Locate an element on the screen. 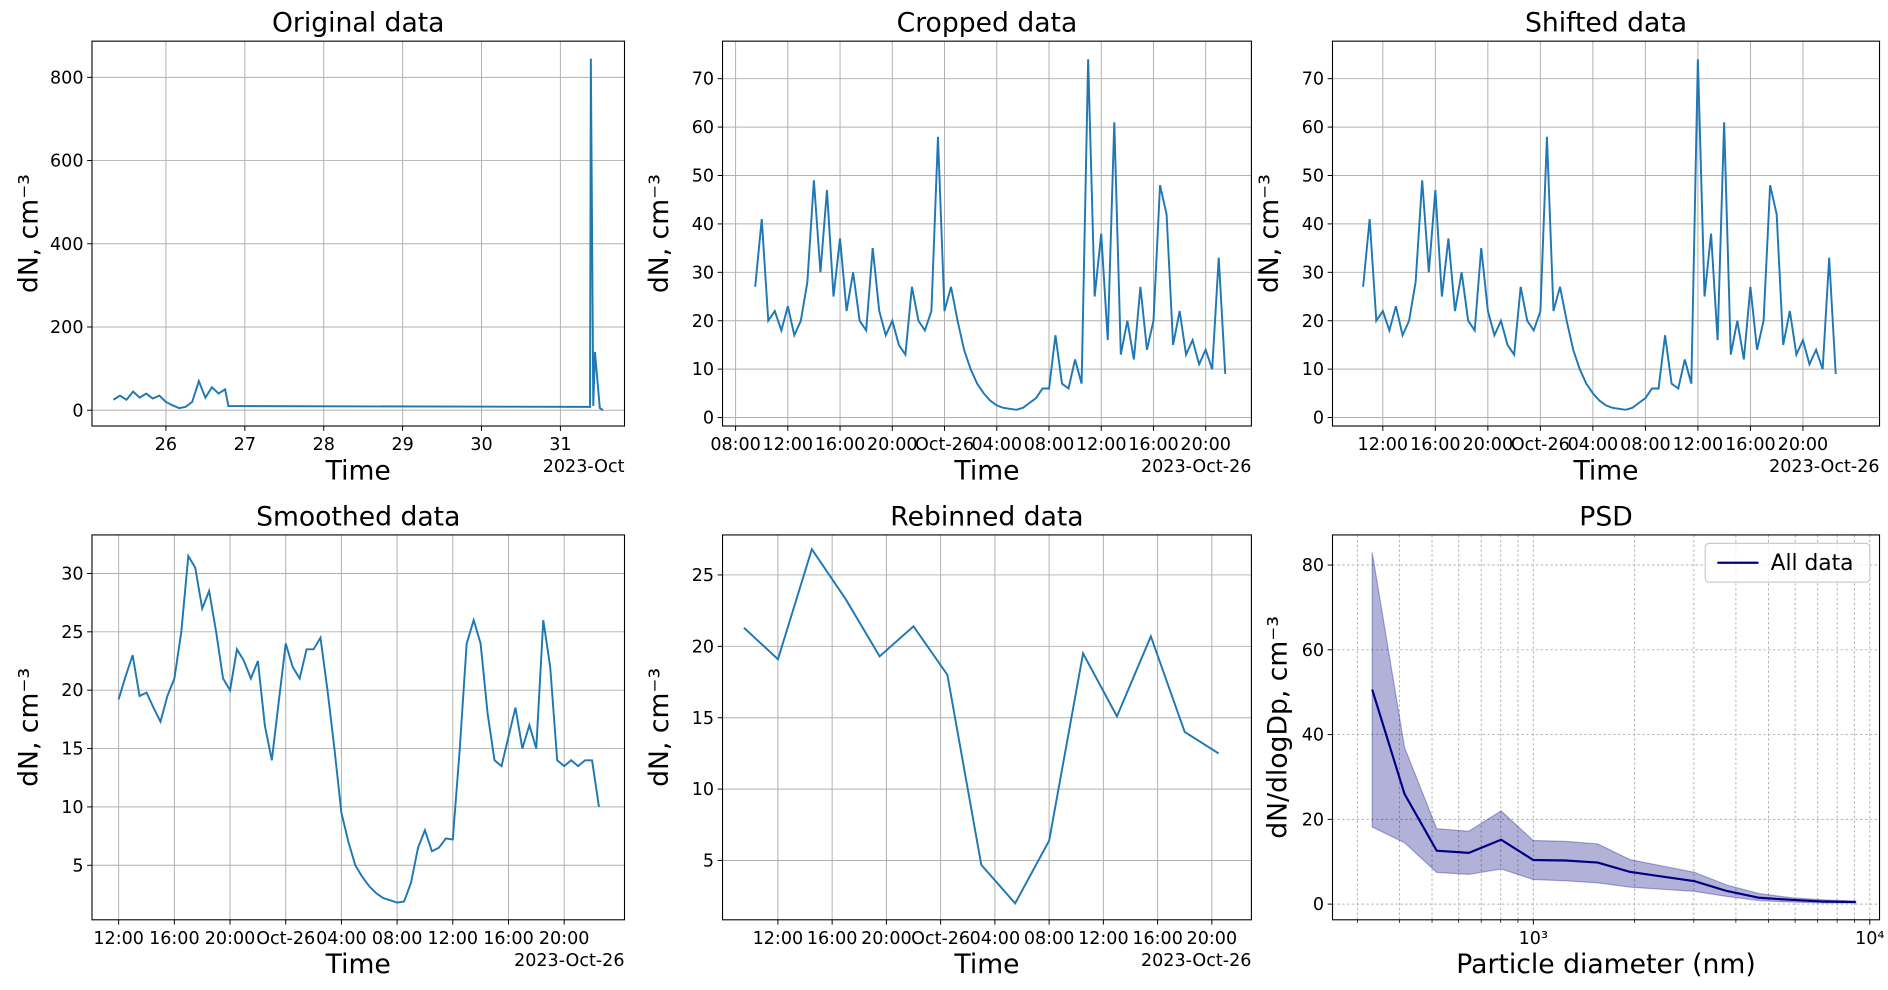 Image resolution: width=1888 pixels, height=990 pixels. x-tick-label: 28 is located at coordinates (324, 445).